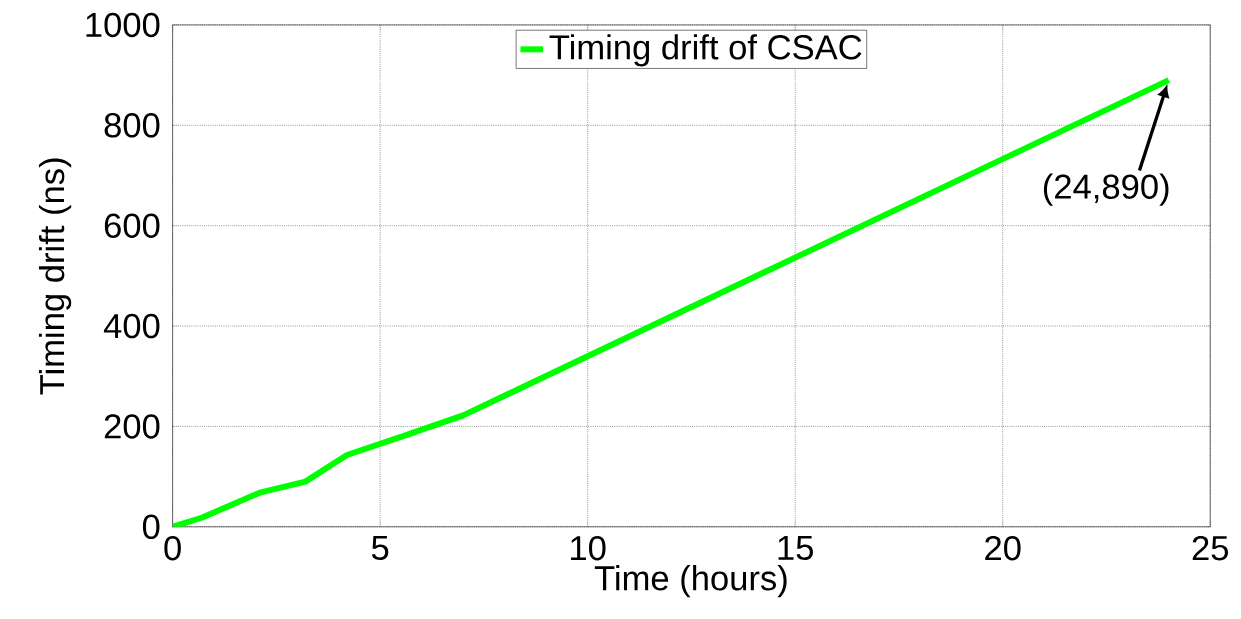 The image size is (1241, 619). Describe the element at coordinates (1210, 548) in the screenshot. I see `x-tick-label: 25` at that location.